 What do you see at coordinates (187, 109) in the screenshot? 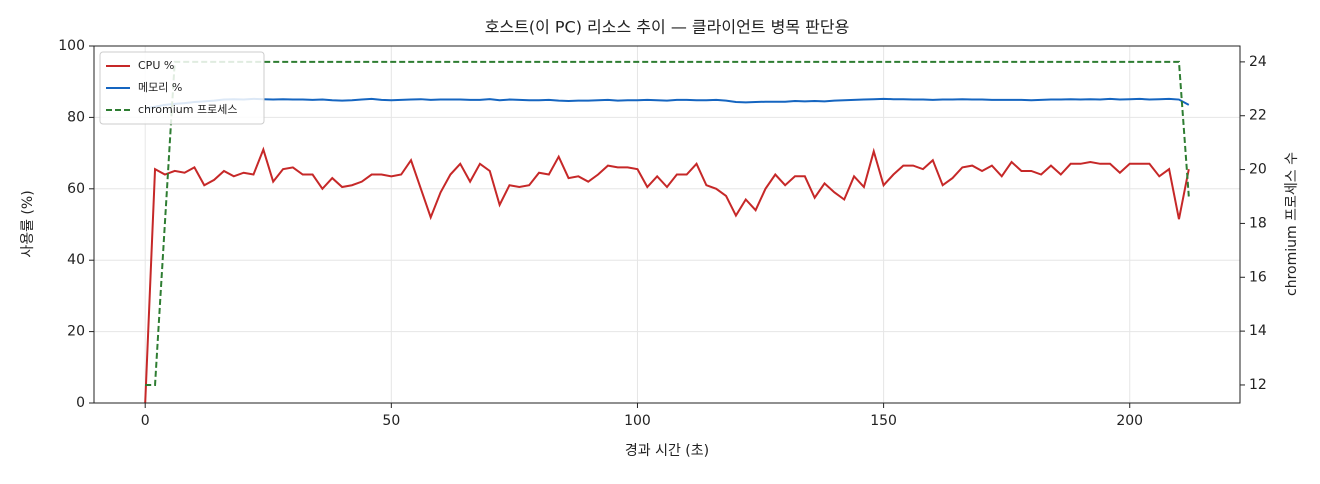
I see `legend-label: chromium 프로세스` at bounding box center [187, 109].